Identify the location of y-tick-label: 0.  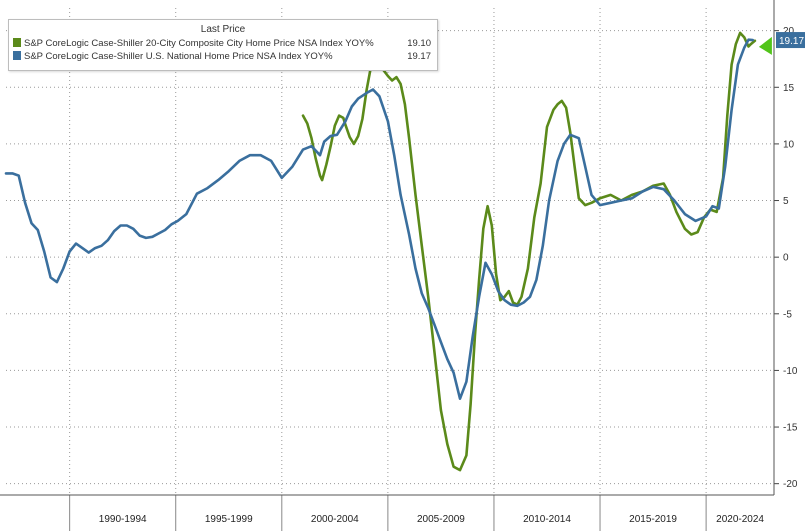
(786, 258).